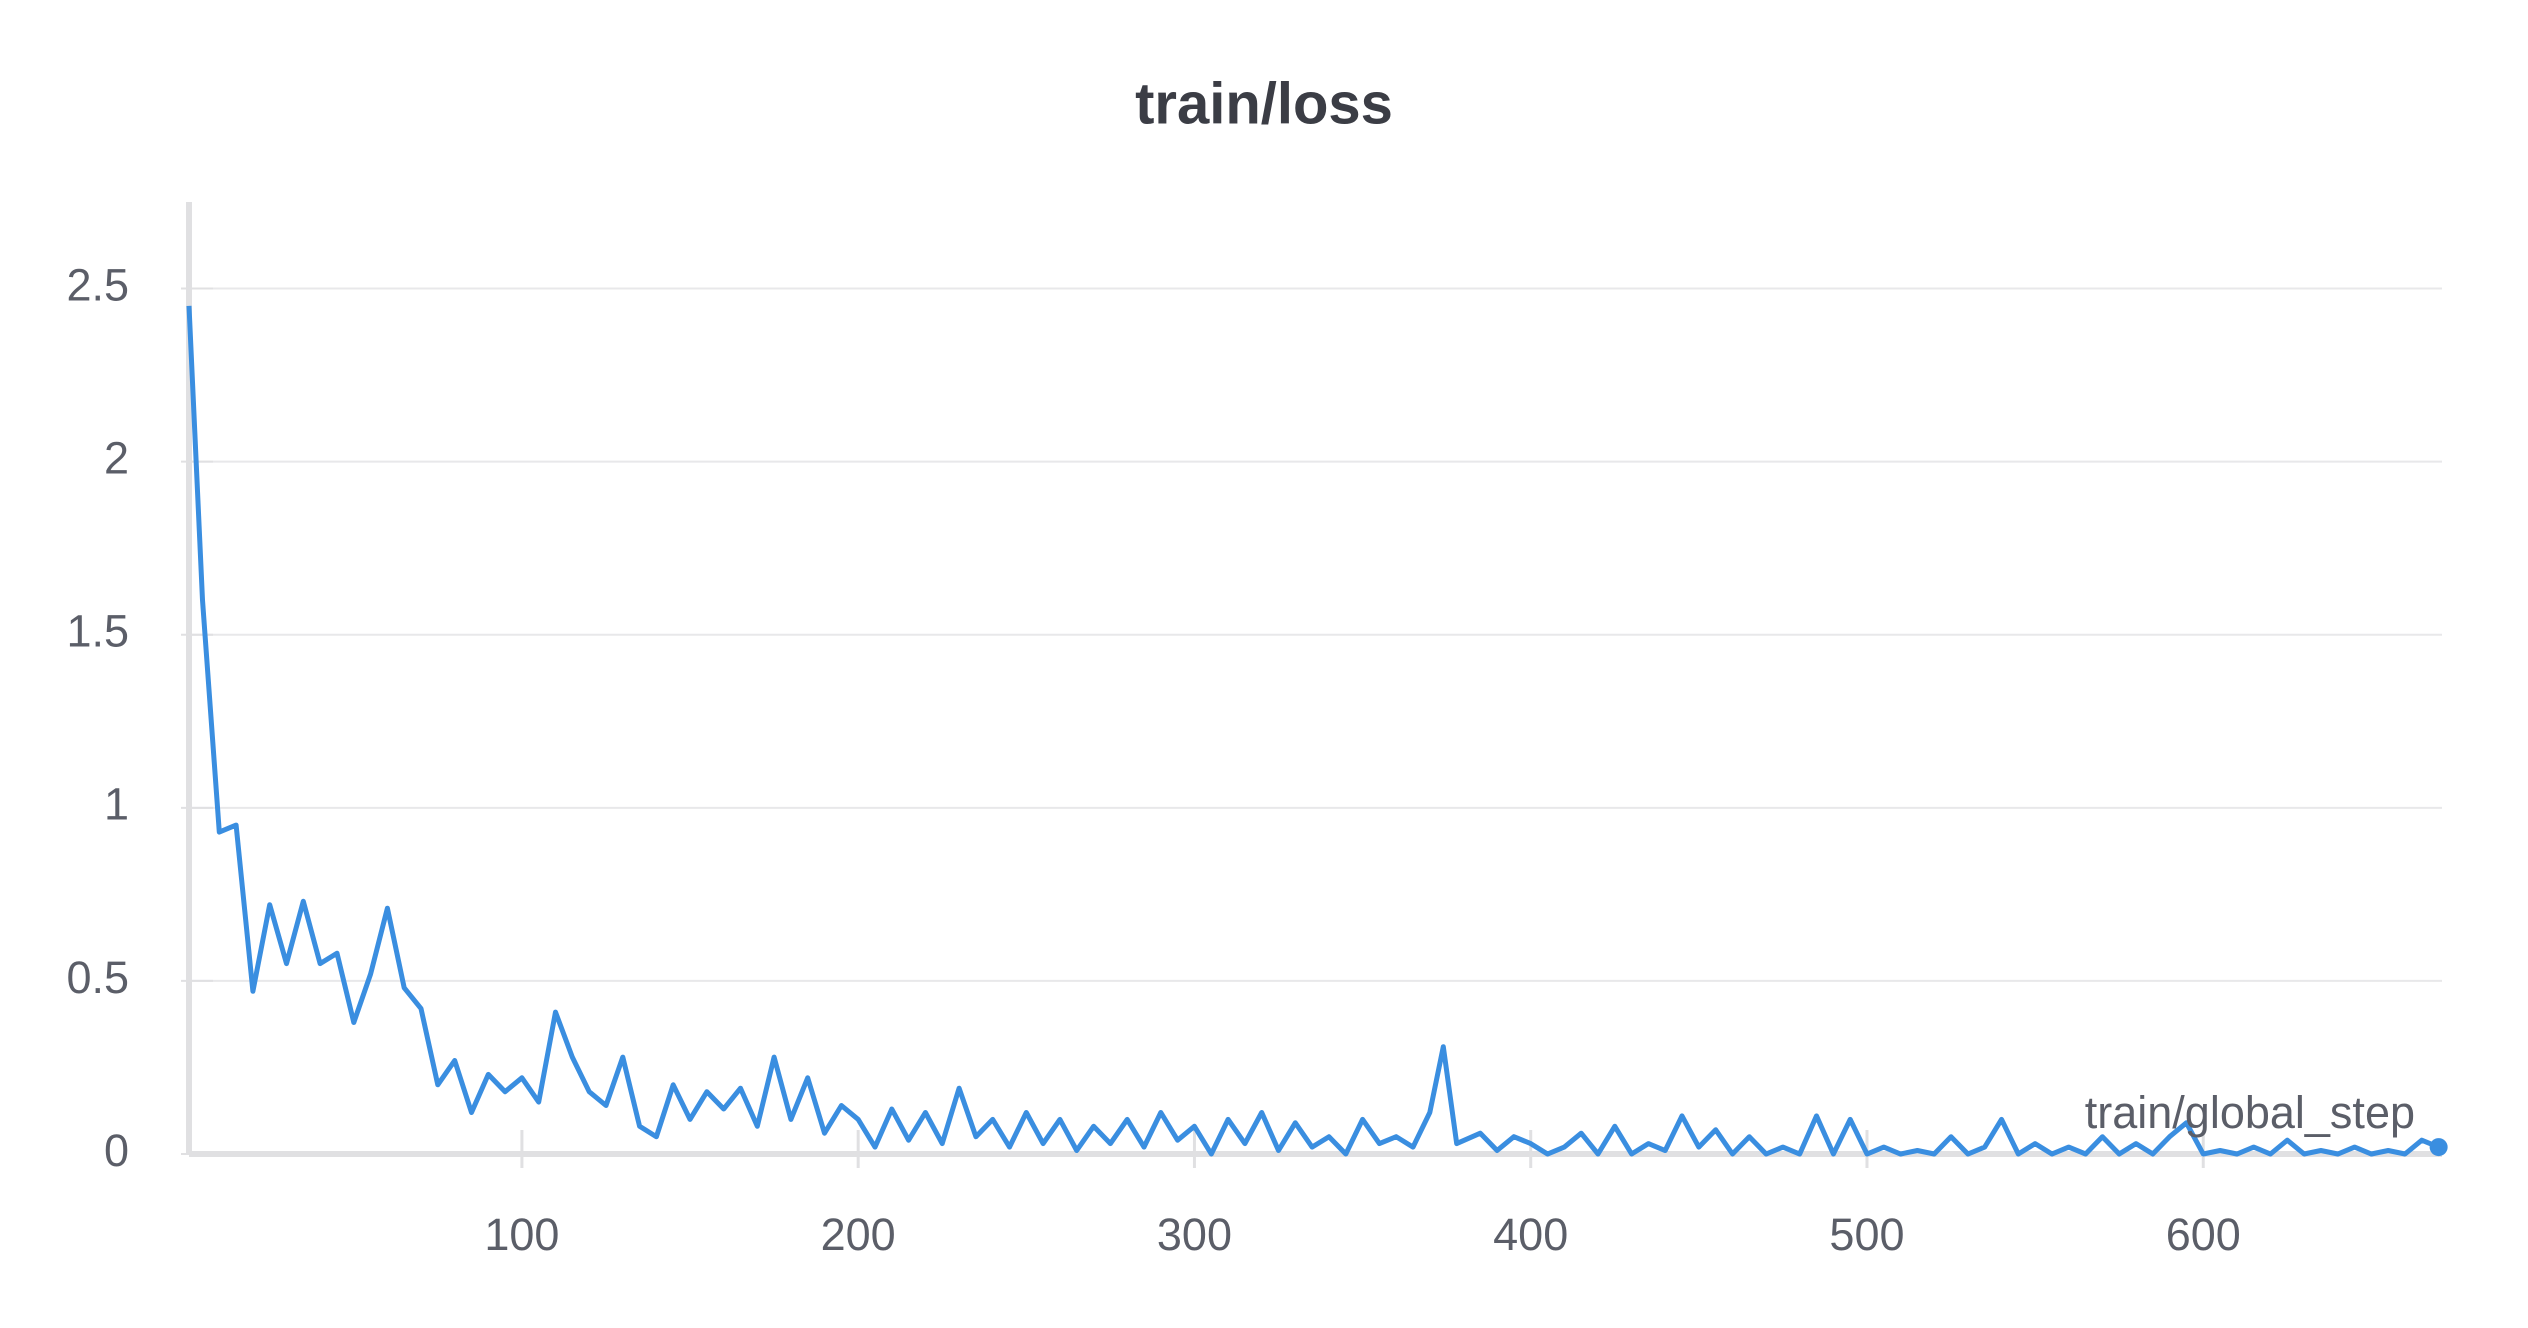 This screenshot has height=1328, width=2528. Describe the element at coordinates (1530, 1234) in the screenshot. I see `x-tick-label: 400` at that location.